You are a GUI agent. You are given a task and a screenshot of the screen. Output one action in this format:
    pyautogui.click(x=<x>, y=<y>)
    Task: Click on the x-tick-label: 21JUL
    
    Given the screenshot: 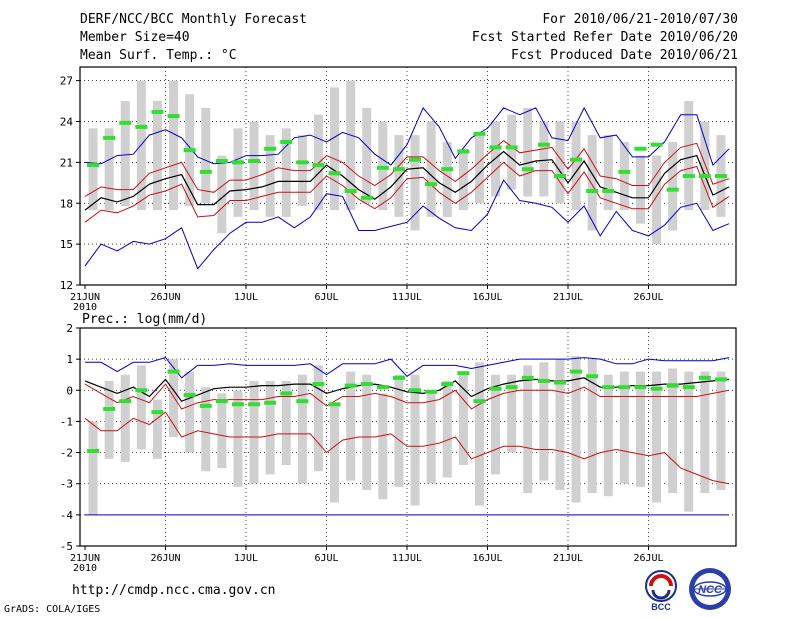 What is the action you would take?
    pyautogui.click(x=568, y=297)
    